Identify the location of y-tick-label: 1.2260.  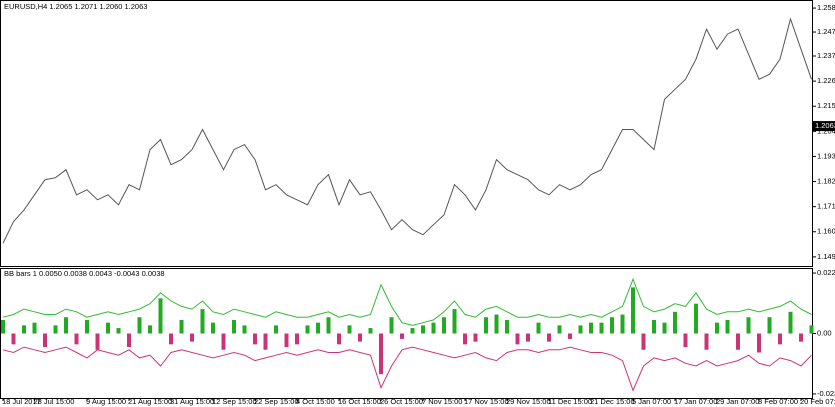
(826, 80).